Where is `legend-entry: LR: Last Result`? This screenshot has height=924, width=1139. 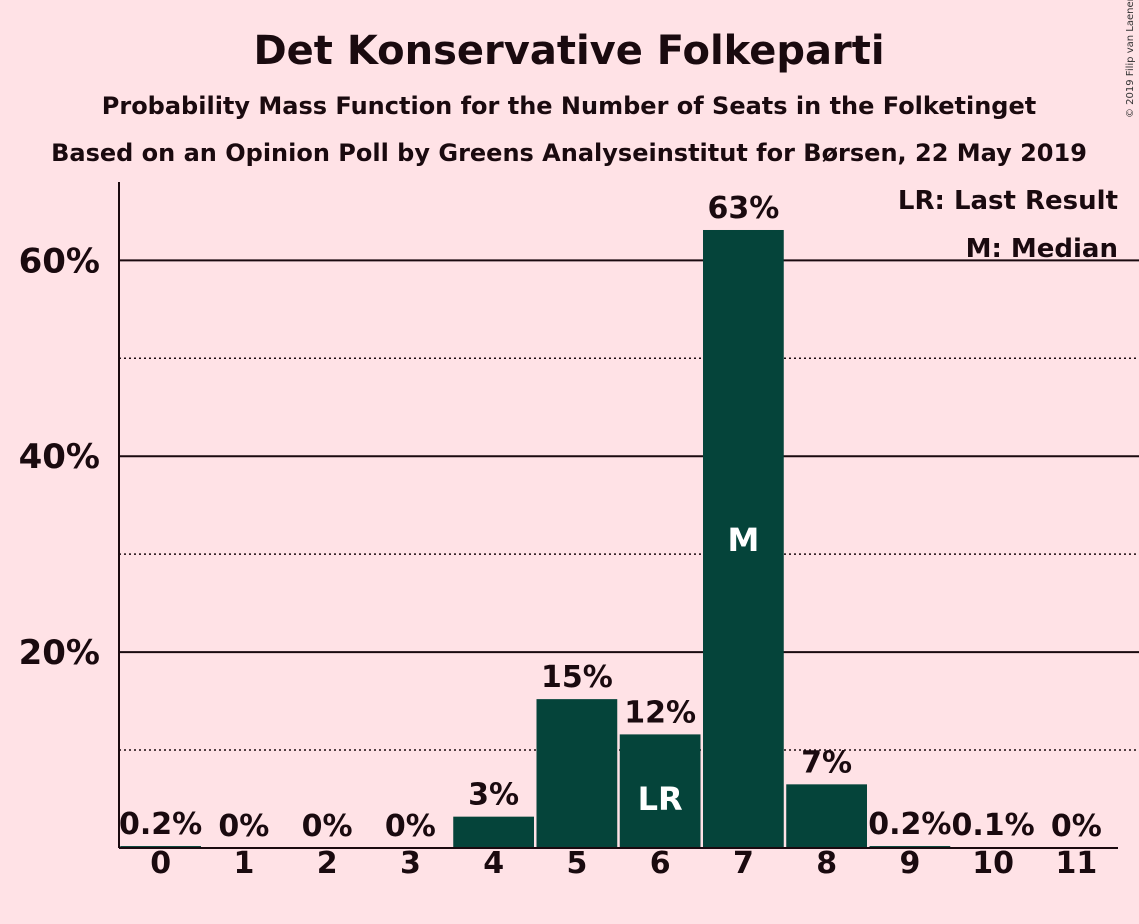
legend-entry: LR: Last Result is located at coordinates (1008, 201).